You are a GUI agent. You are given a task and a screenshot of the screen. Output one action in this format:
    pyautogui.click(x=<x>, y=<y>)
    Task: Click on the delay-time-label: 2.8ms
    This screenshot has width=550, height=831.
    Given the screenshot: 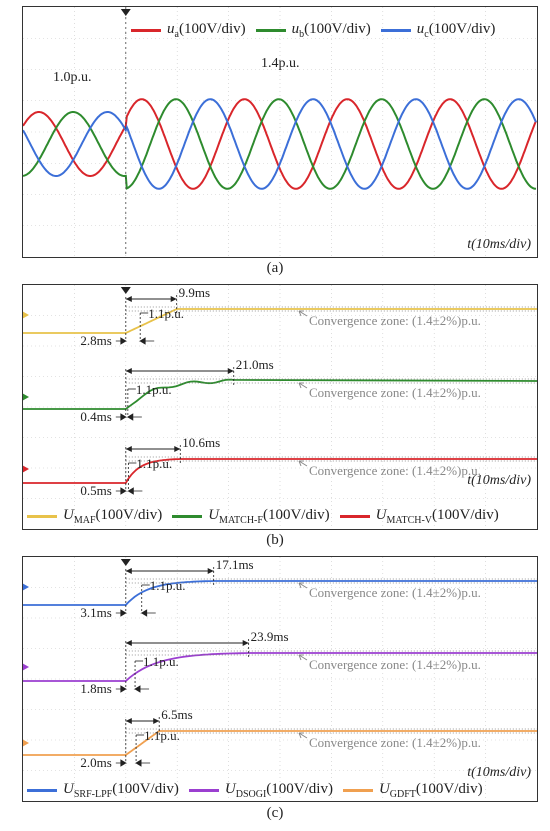 What is the action you would take?
    pyautogui.click(x=95, y=340)
    